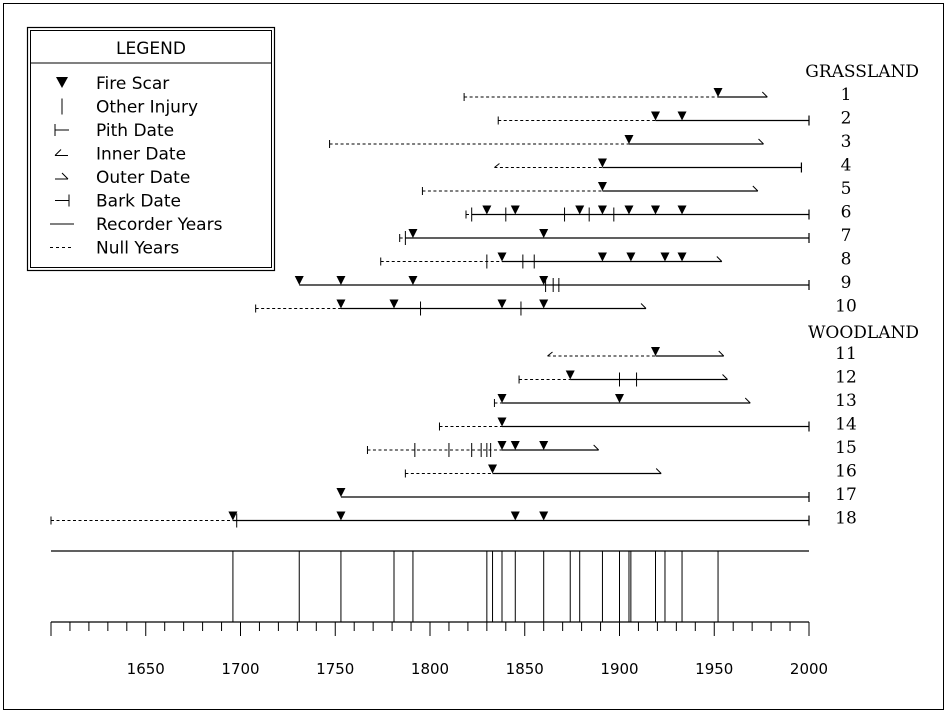  What do you see at coordinates (846, 519) in the screenshot?
I see `tree-label-18: 18` at bounding box center [846, 519].